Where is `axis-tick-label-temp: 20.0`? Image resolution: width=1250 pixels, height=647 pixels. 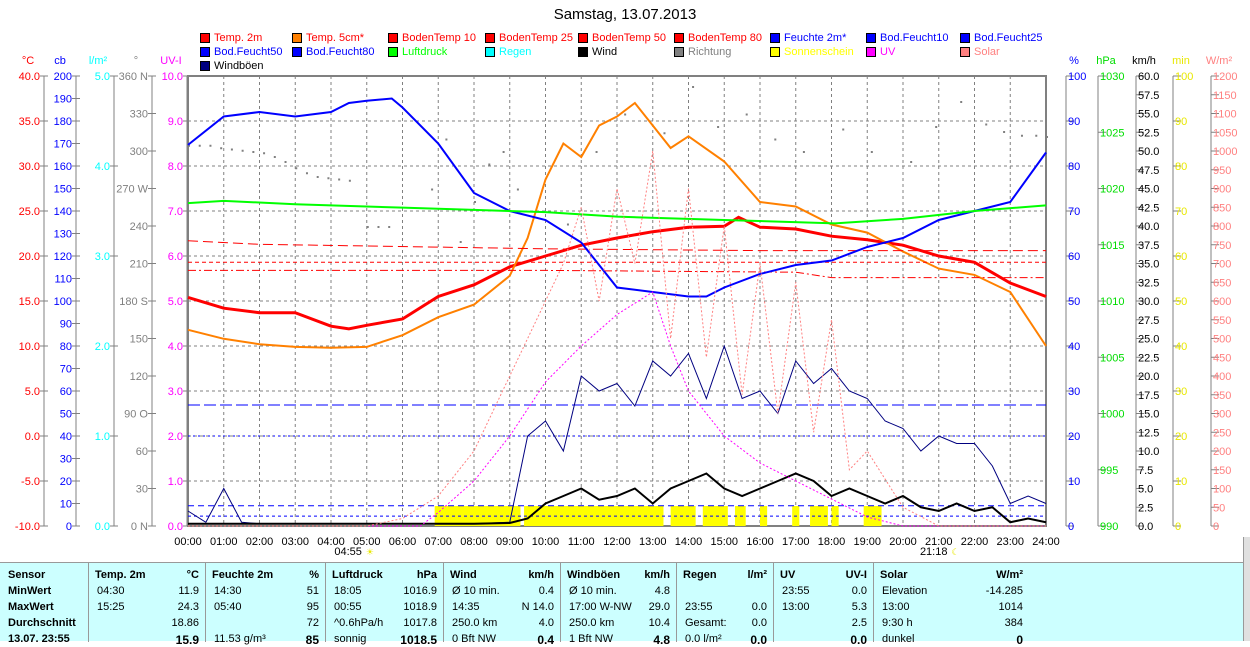
axis-tick-label-temp: 20.0 is located at coordinates (29, 257).